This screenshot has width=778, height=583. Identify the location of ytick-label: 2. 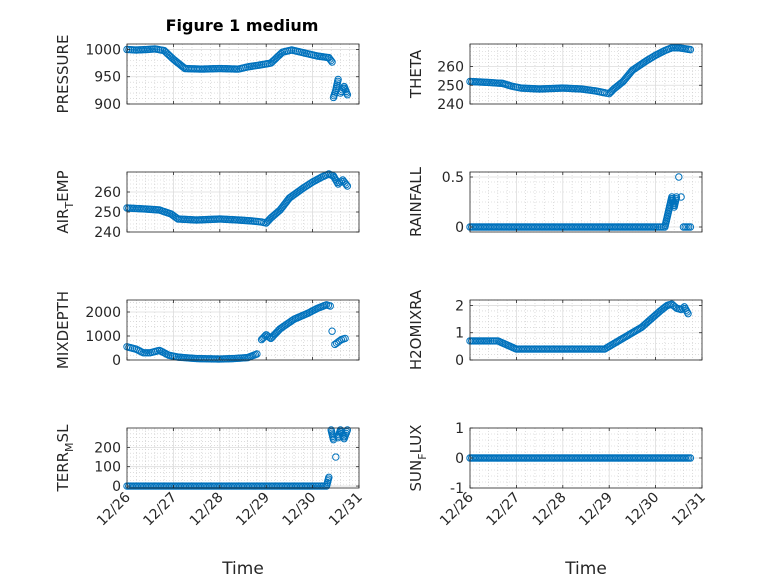
(459, 306).